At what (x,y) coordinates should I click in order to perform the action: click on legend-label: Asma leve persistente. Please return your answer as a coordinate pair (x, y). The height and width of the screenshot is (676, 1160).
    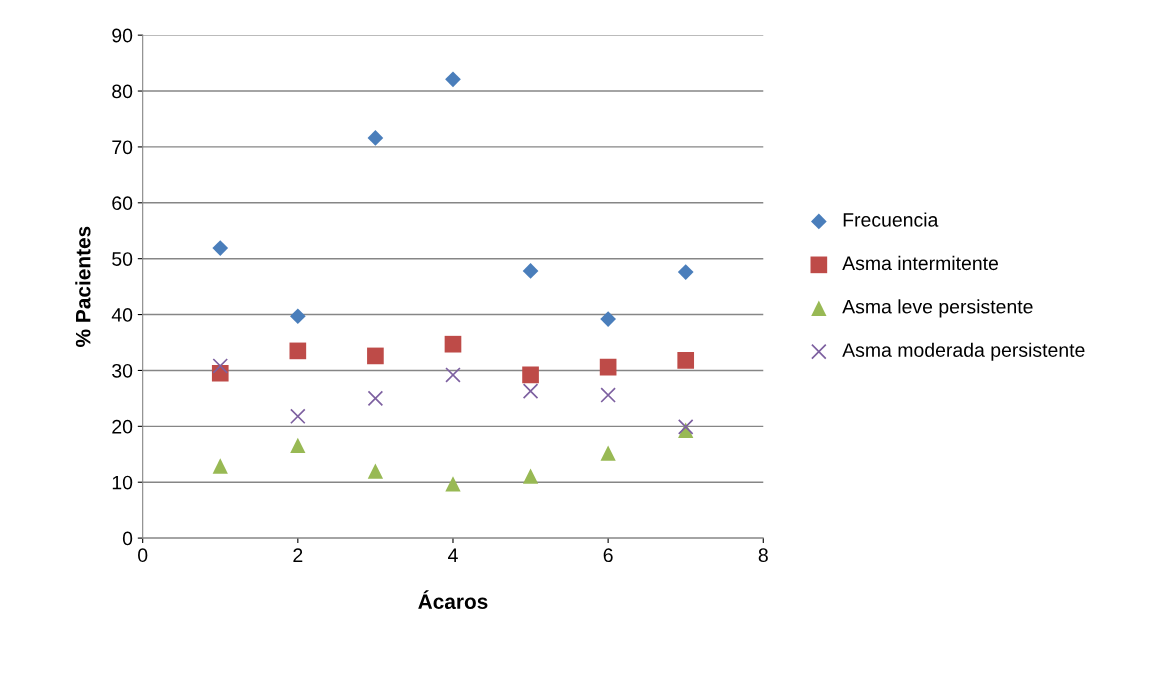
    Looking at the image, I should click on (937, 308).